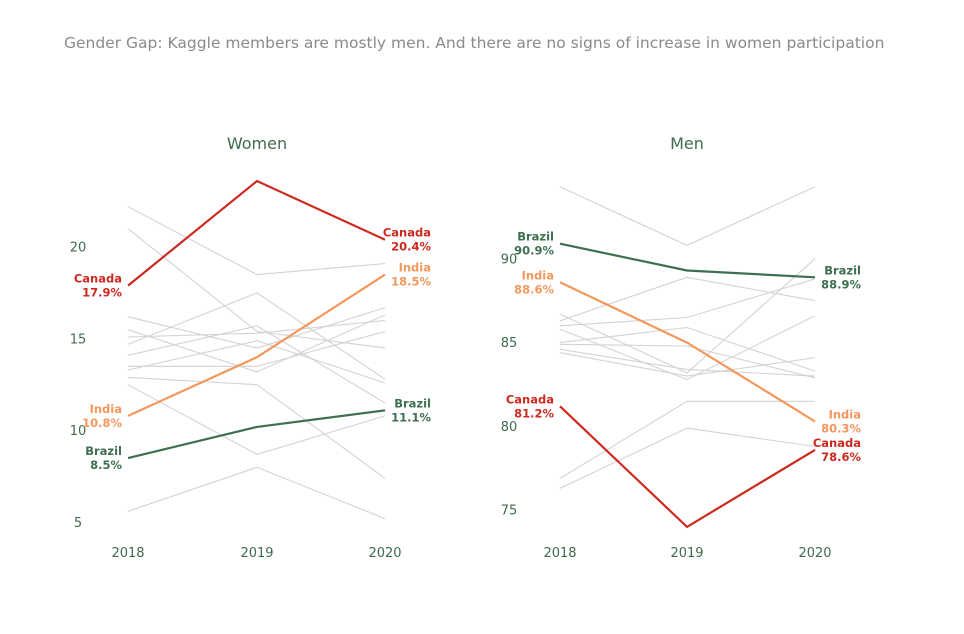 The image size is (964, 634). I want to click on men-india-end-label: India 80.3%, so click(841, 421).